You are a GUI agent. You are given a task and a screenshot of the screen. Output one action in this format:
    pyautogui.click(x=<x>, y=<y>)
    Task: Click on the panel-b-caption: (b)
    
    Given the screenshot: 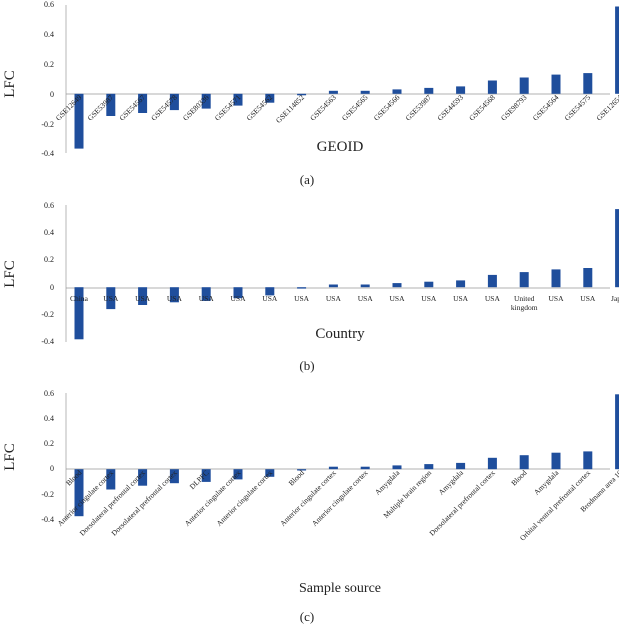 What is the action you would take?
    pyautogui.click(x=306, y=365)
    